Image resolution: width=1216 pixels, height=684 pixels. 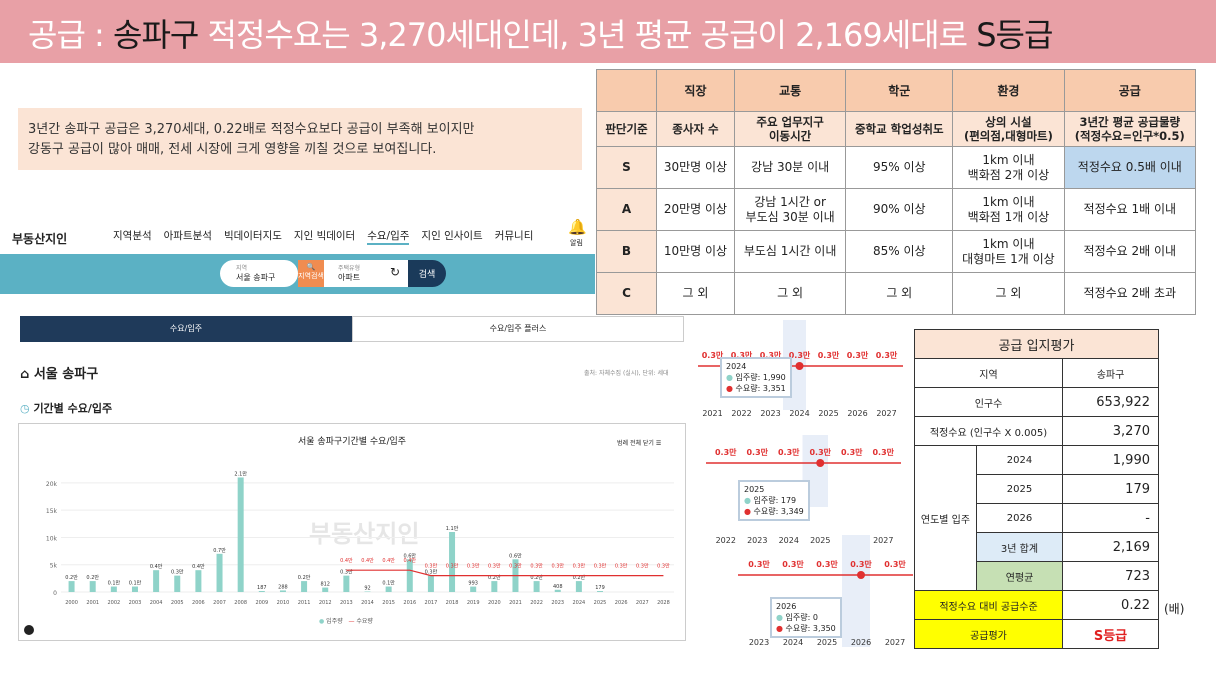 What do you see at coordinates (240, 603) in the screenshot?
I see `x-tick-label: 2008` at bounding box center [240, 603].